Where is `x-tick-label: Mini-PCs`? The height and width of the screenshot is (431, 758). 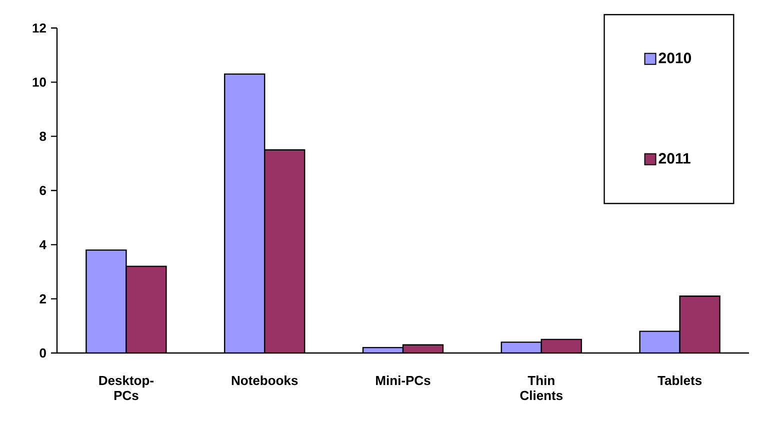
x-tick-label: Mini-PCs is located at coordinates (403, 381).